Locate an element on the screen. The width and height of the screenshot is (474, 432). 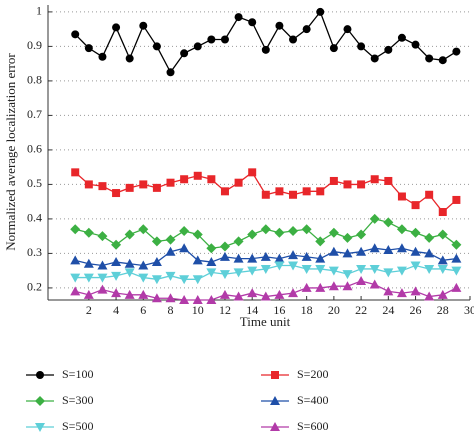
y-tick-label: 0.6 is located at coordinates (34, 149).